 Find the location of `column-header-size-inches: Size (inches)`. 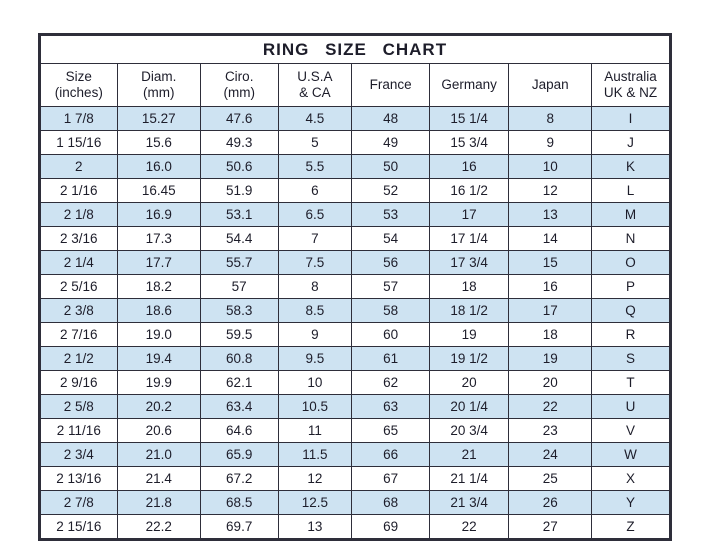

column-header-size-inches: Size (inches) is located at coordinates (78, 85).